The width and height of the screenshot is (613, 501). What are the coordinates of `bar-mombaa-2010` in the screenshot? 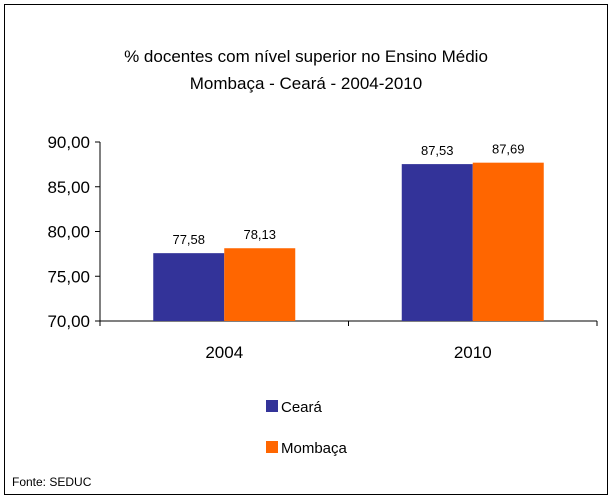 It's located at (508, 241).